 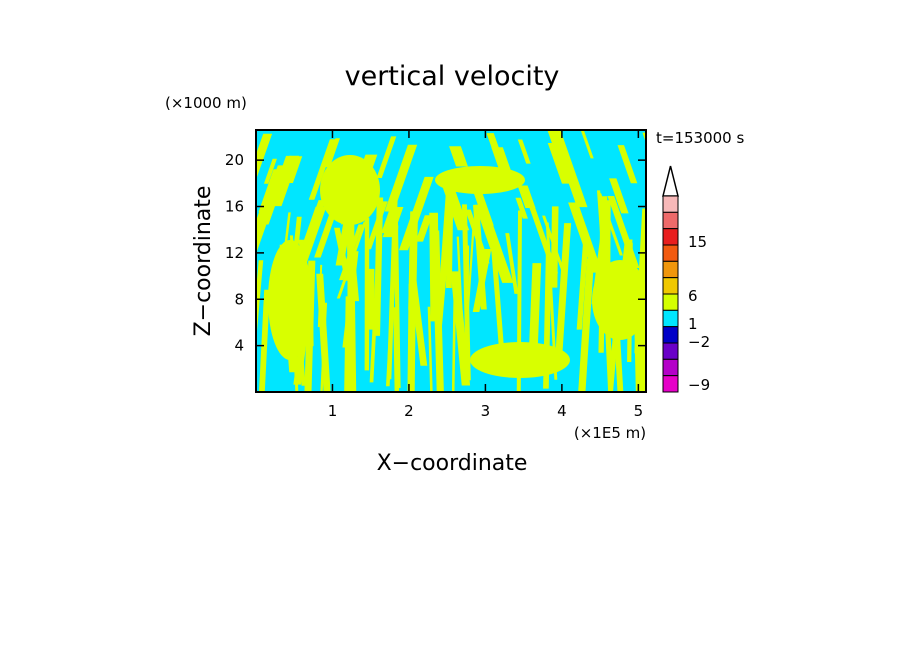 I want to click on y-axis: 4 8 12 16 20, so click(x=435, y=253).